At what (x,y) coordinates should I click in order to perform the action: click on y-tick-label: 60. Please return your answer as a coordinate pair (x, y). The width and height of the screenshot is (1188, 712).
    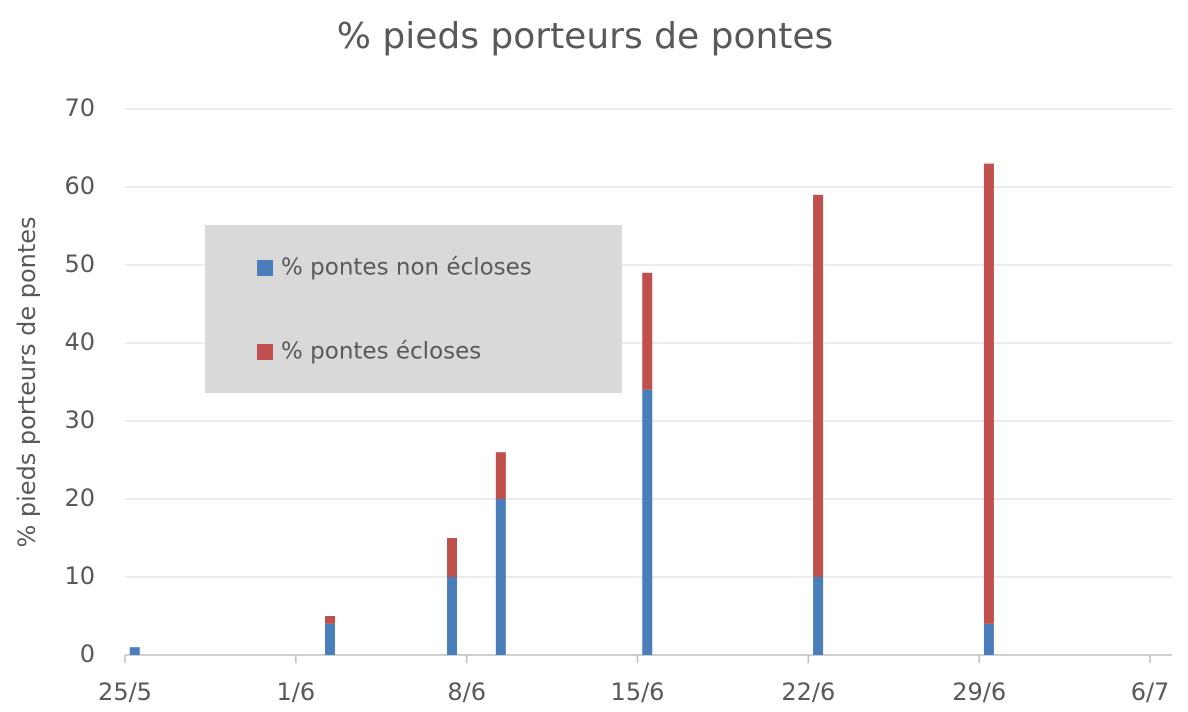
    Looking at the image, I should click on (79, 186).